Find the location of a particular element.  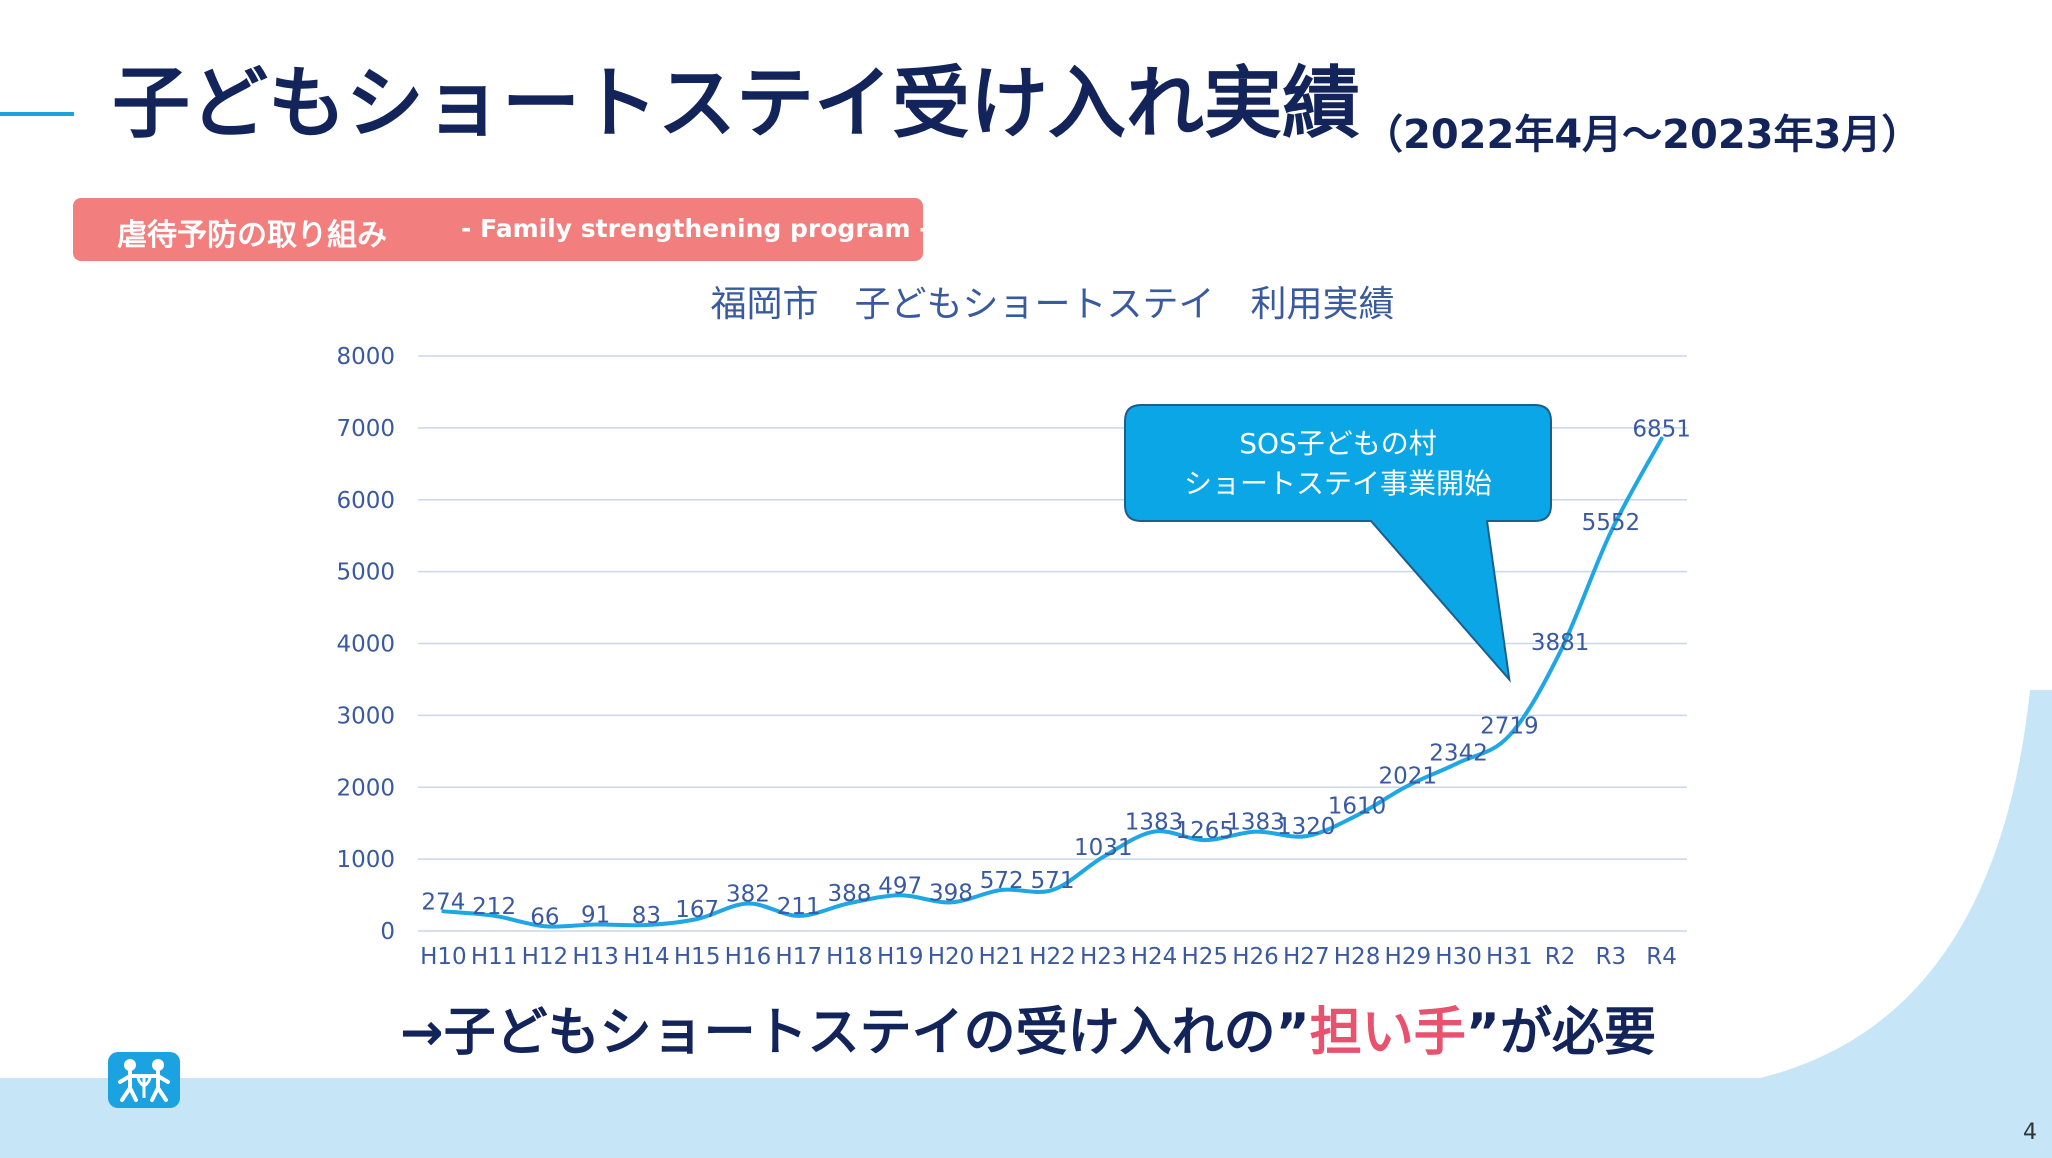

x-tick-label: H17 is located at coordinates (798, 957).